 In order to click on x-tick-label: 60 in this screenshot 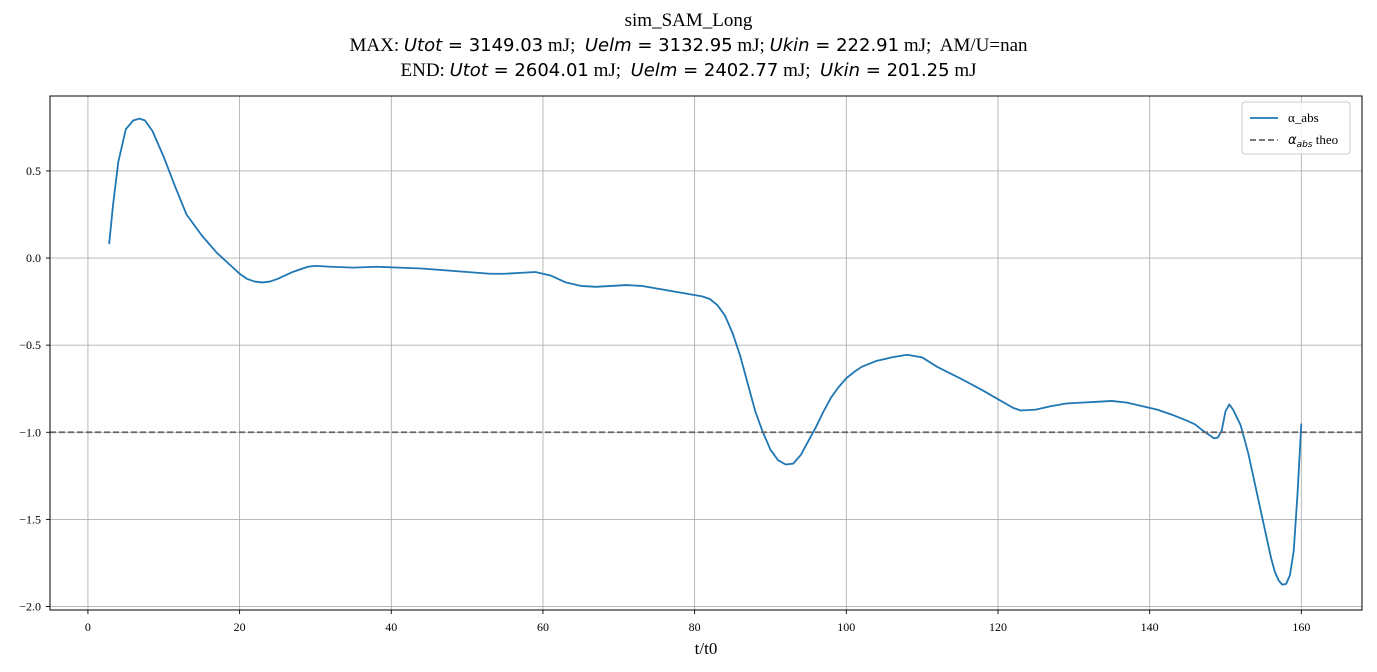, I will do `click(543, 627)`.